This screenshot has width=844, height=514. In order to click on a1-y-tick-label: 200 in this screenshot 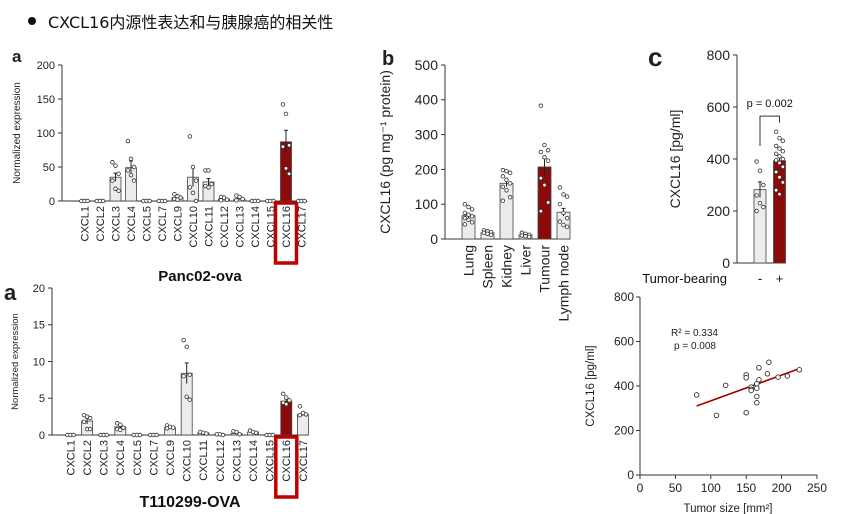, I will do `click(46, 66)`.